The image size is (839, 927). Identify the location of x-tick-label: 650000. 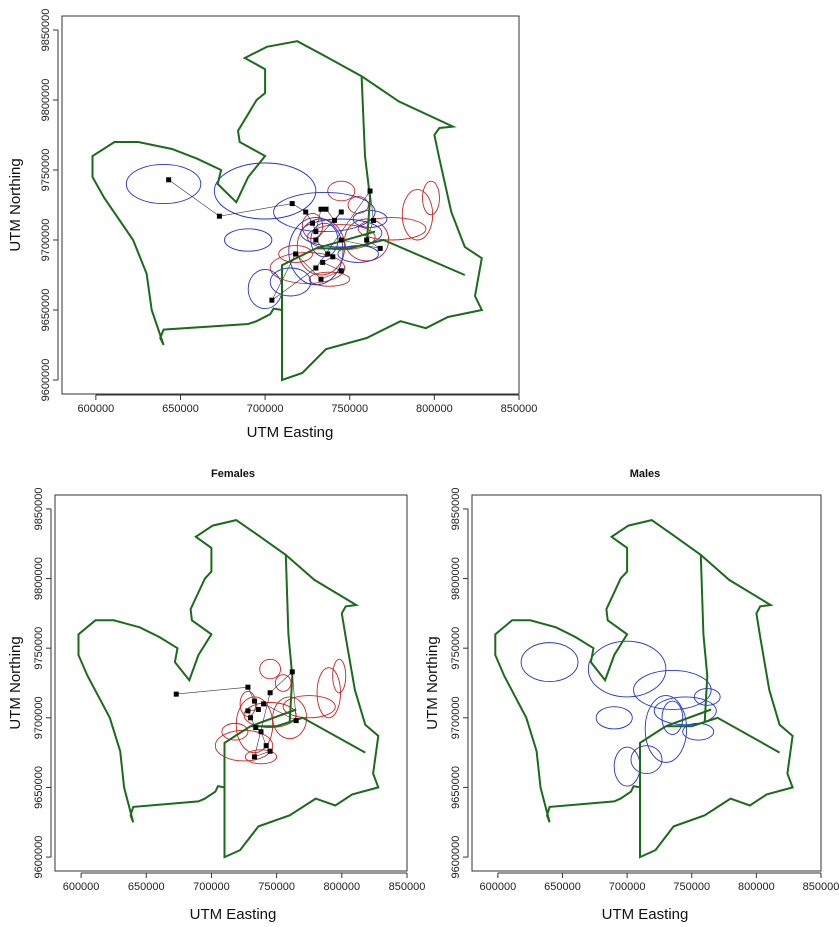
(146, 887).